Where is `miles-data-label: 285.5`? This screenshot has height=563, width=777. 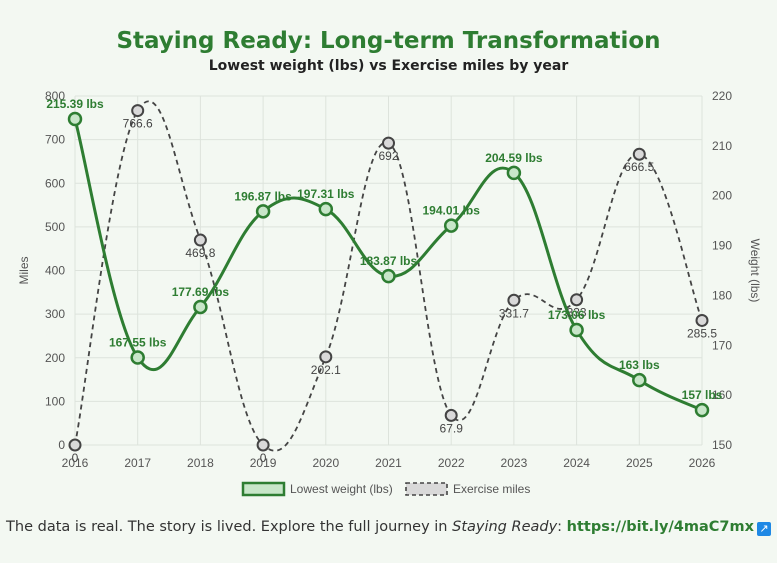
miles-data-label: 285.5 is located at coordinates (702, 333).